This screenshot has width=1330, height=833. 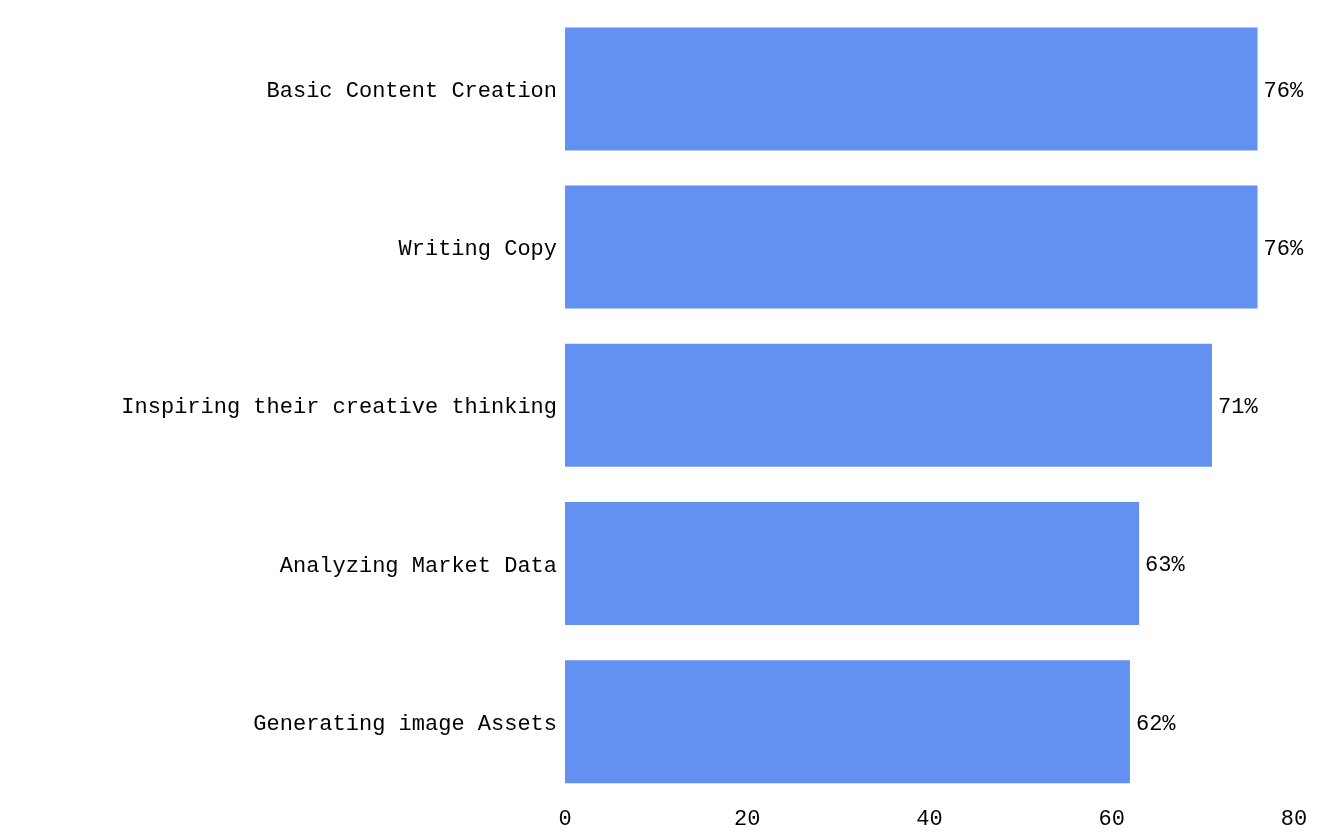 I want to click on y-tick-label: Generating image Assets, so click(x=405, y=724).